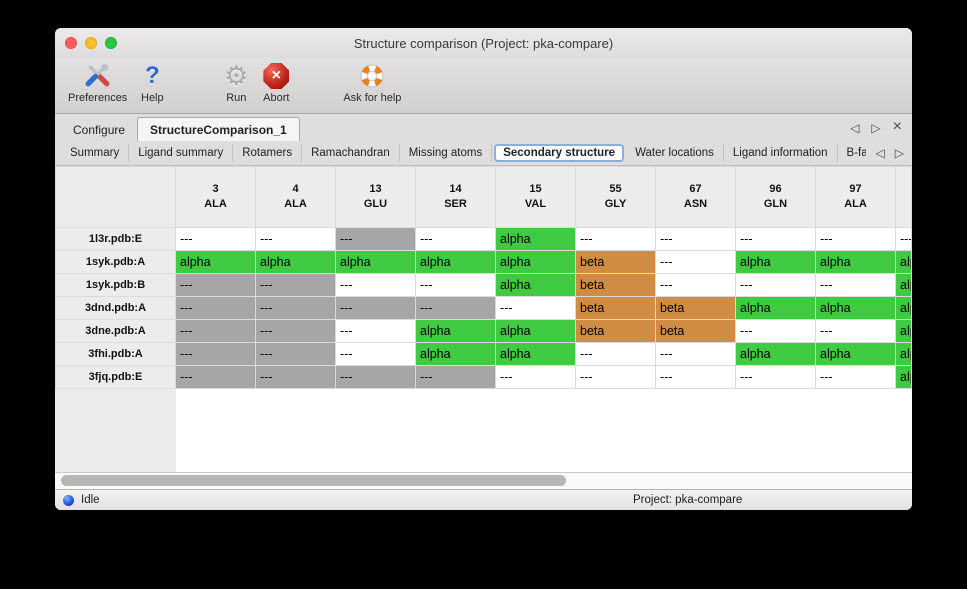  What do you see at coordinates (236, 76) in the screenshot?
I see `gear-icon: ⚙` at bounding box center [236, 76].